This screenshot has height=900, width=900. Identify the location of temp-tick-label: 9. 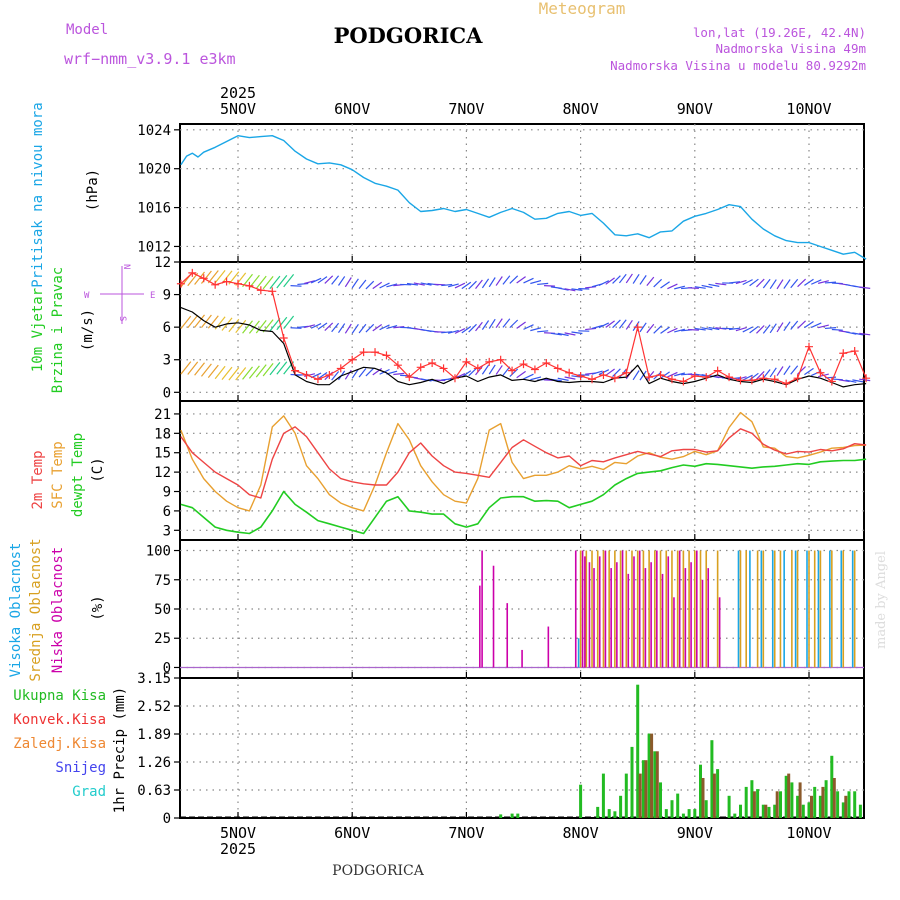
(167, 493).